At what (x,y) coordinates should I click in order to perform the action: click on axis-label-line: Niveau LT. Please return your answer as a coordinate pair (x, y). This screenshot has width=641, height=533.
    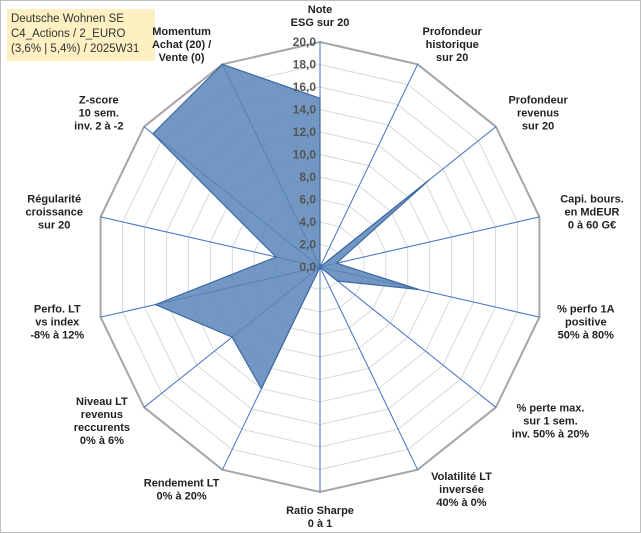
    Looking at the image, I should click on (102, 402).